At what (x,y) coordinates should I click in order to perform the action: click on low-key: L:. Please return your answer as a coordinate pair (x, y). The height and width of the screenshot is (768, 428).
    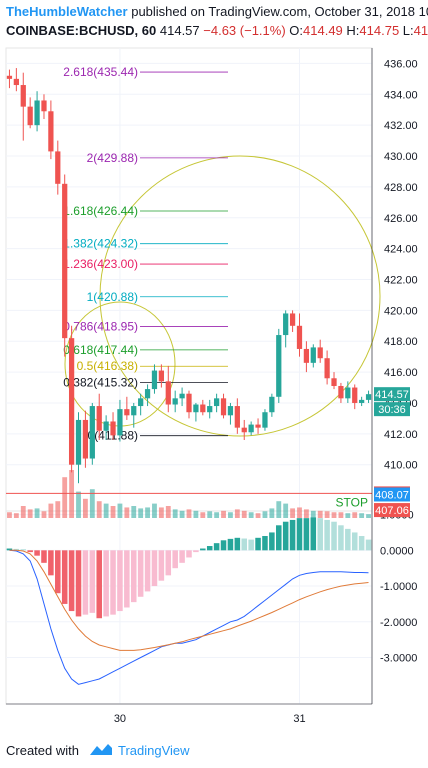
    Looking at the image, I should click on (408, 30).